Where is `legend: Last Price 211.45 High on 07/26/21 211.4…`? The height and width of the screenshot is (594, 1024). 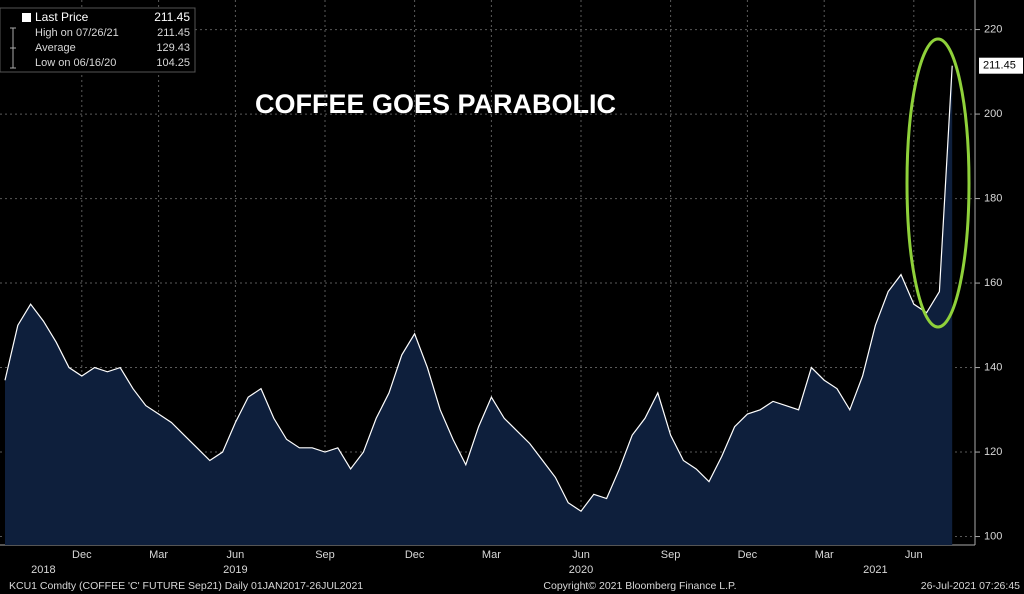
legend: Last Price 211.45 High on 07/26/21 211.4… is located at coordinates (98, 40).